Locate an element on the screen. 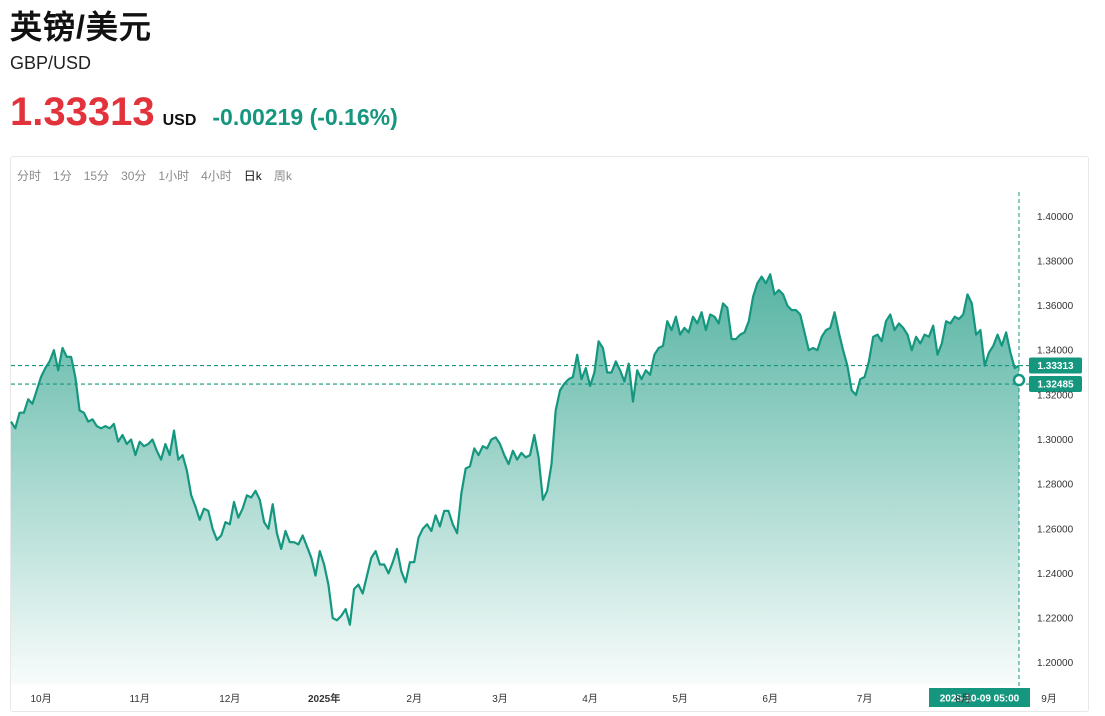  x-tick-label: 4月 is located at coordinates (590, 699).